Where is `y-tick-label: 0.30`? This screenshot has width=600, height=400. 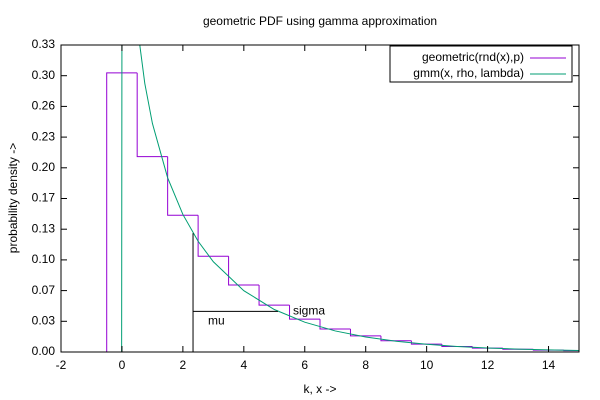
y-tick-label: 0.30 is located at coordinates (44, 75).